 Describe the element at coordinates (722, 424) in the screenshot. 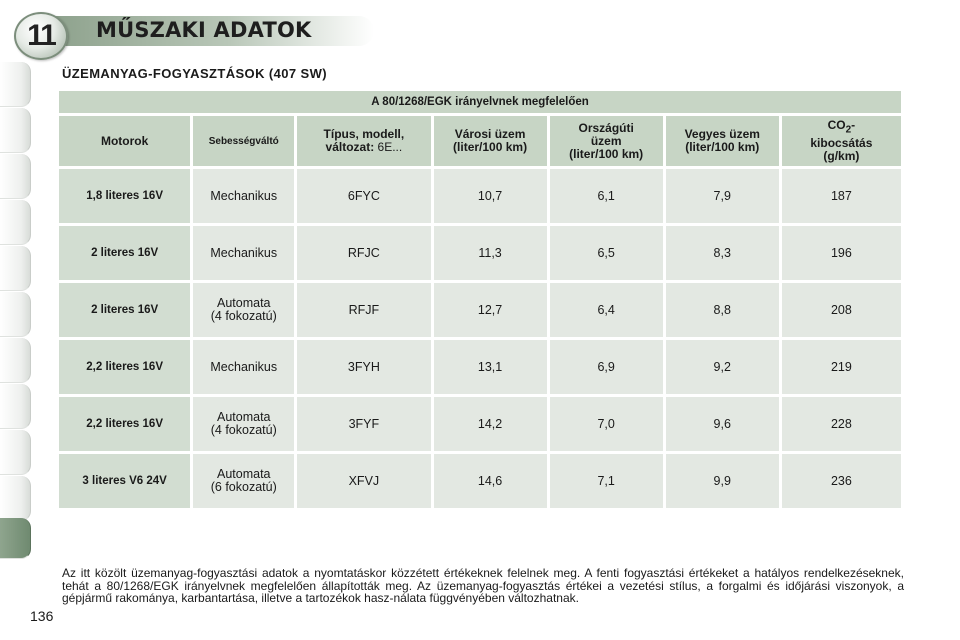

I see `cell-combined: 9,6` at that location.